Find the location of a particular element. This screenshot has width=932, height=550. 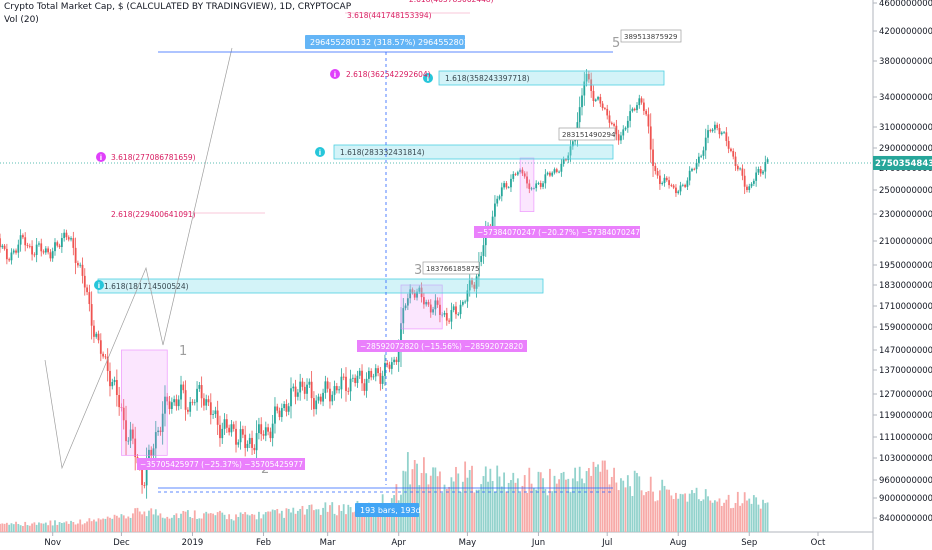

wave-label-1: 1 is located at coordinates (183, 351).